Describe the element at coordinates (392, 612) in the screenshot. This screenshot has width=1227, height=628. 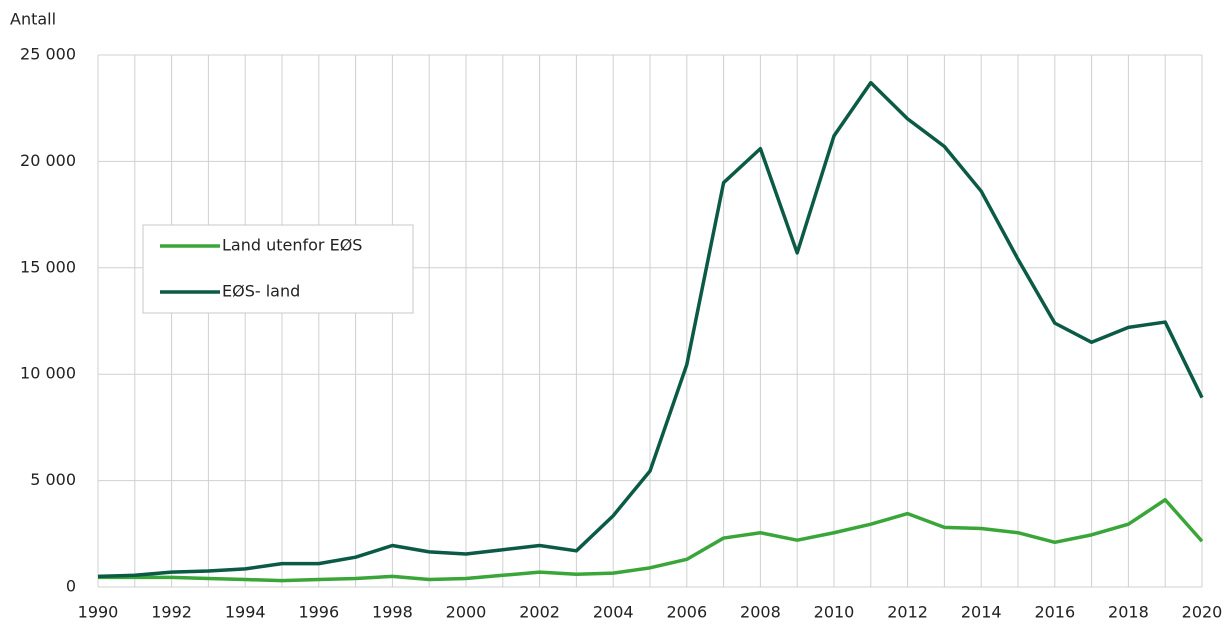
I see `x-tick-label: 1998` at that location.